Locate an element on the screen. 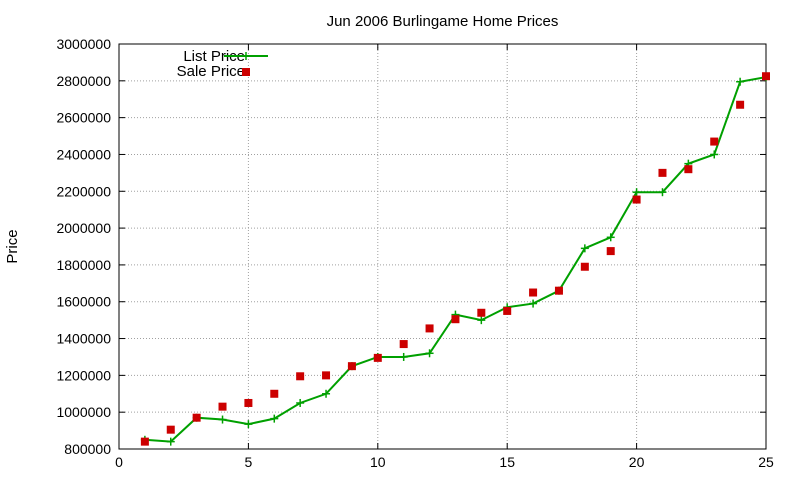 Image resolution: width=800 pixels, height=480 pixels. legend: List Price Sale Price is located at coordinates (222, 64).